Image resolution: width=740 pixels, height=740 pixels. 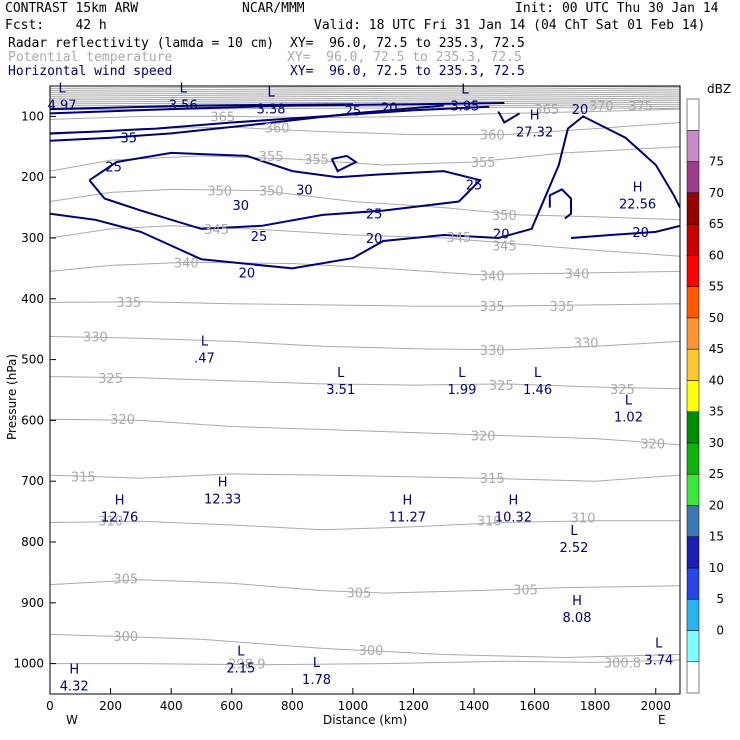 I want to click on y-axis-label: Pressure (hPa), so click(x=12, y=397).